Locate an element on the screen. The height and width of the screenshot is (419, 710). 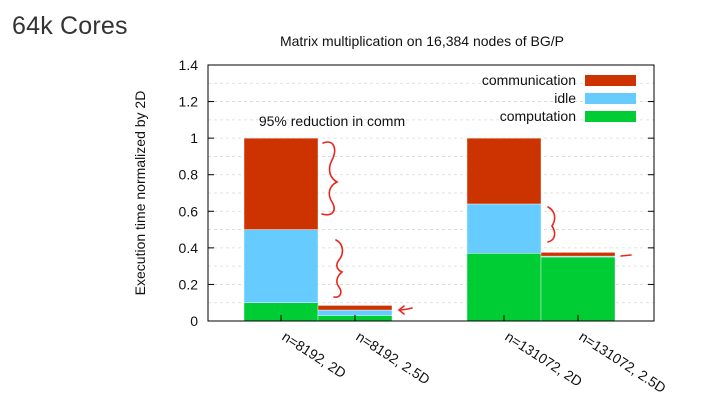
x-tick-label: n=8192, 2D is located at coordinates (314, 354).